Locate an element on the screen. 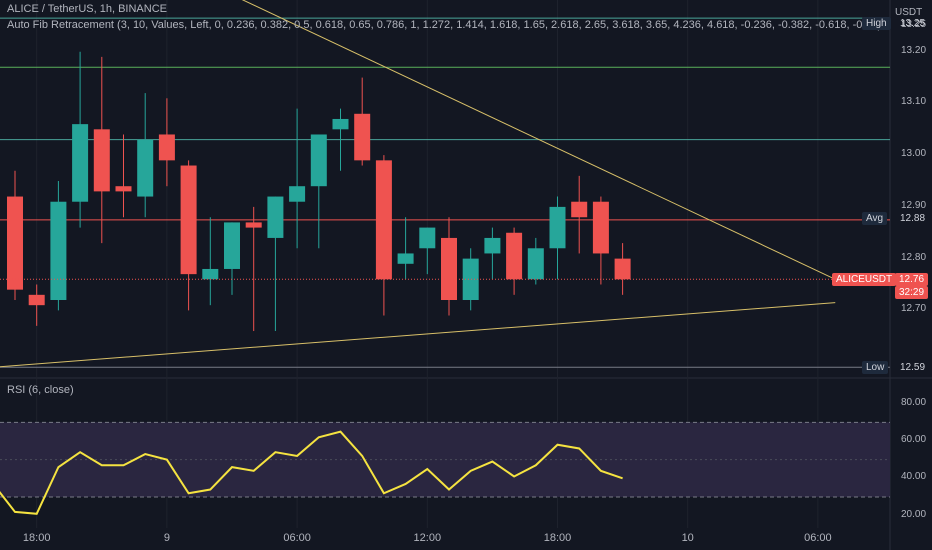  avg-tag-label: Avg is located at coordinates (875, 219).